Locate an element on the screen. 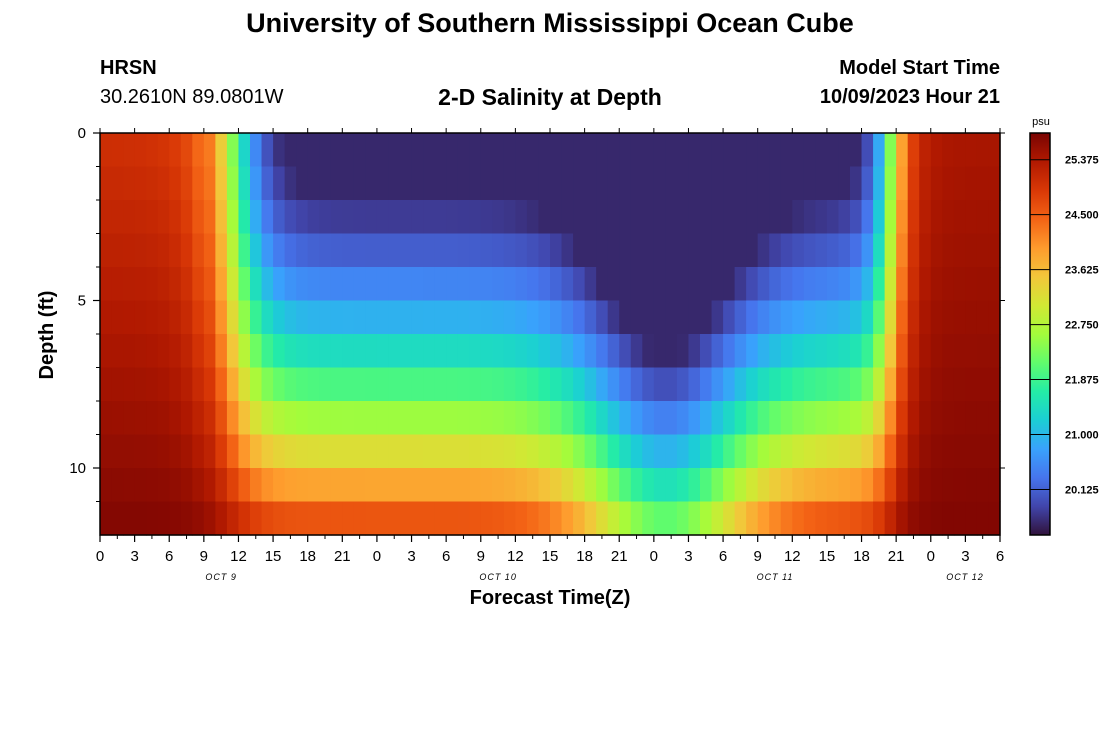 Image resolution: width=1100 pixels, height=750 pixels. x-tick-label: 3 is located at coordinates (134, 556).